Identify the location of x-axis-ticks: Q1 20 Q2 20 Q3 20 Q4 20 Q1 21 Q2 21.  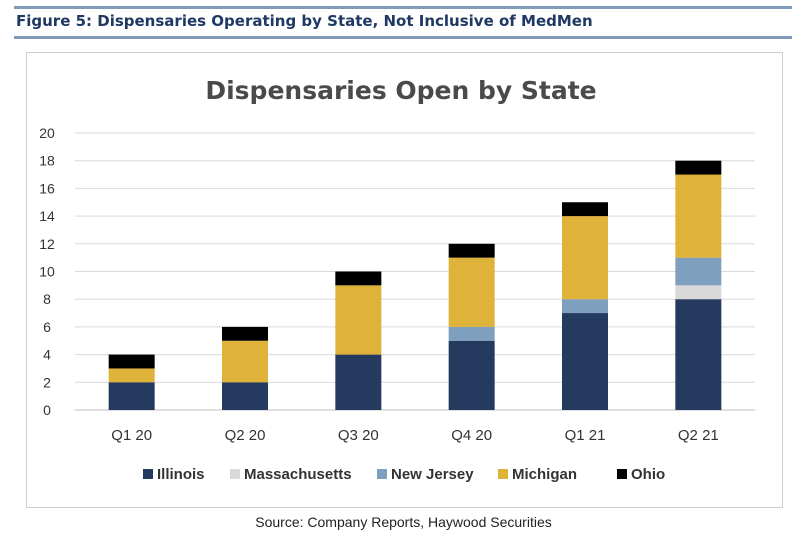
(415, 435).